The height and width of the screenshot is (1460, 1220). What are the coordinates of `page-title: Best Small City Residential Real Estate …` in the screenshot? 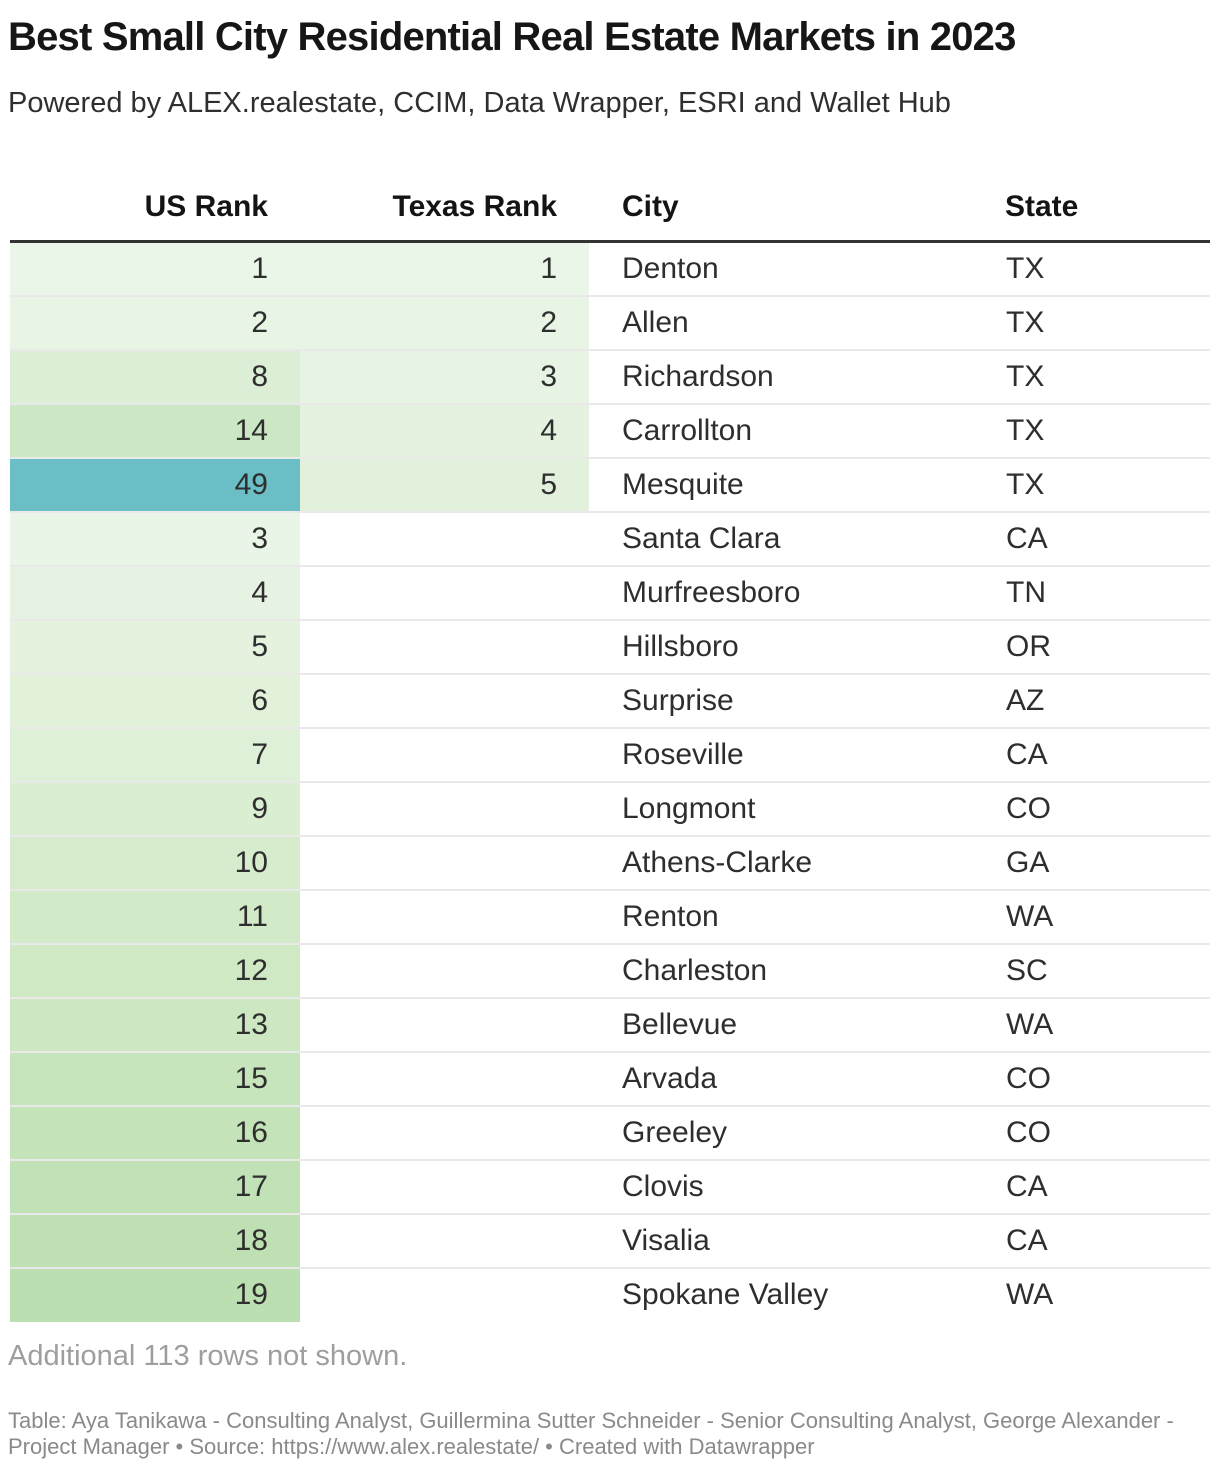 It's located at (512, 37).